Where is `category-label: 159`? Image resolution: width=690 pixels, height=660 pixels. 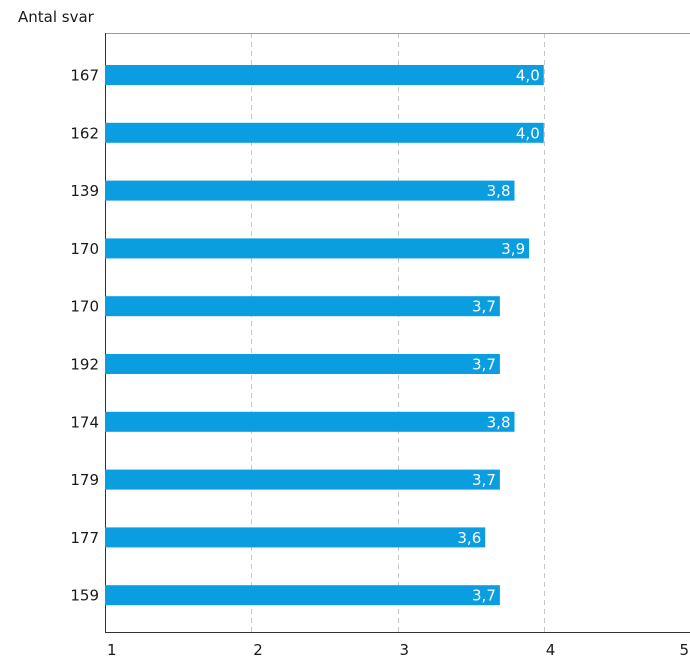 category-label: 159 is located at coordinates (84, 596).